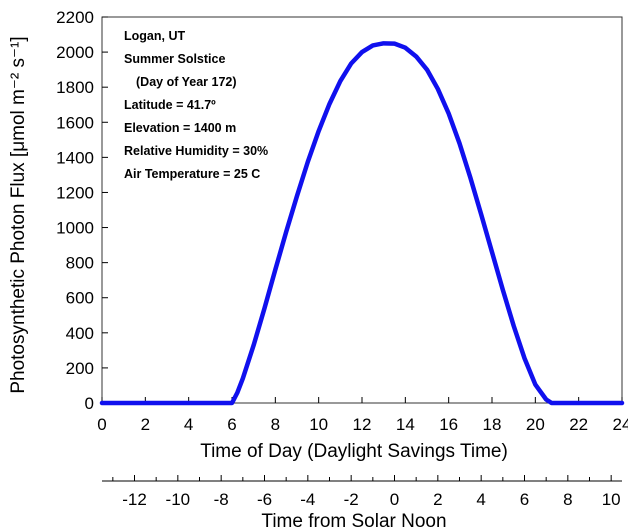 The image size is (628, 531). Describe the element at coordinates (196, 151) in the screenshot. I see `annotation-line: Relative Humidity = 30%` at that location.